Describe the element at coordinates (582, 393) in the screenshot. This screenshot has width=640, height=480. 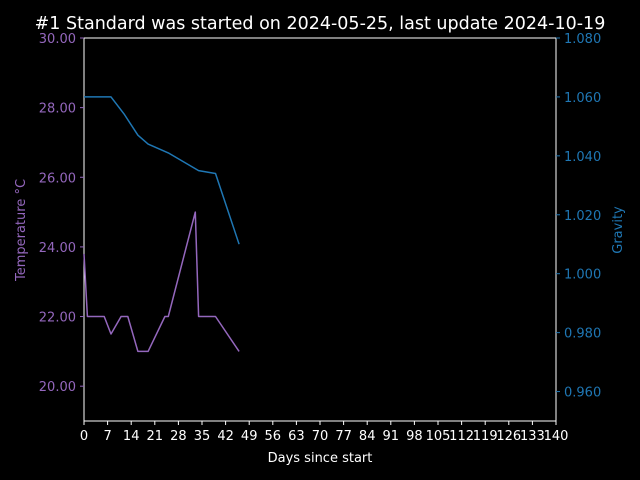
I see `y-right-tick-label: 0.960` at that location.